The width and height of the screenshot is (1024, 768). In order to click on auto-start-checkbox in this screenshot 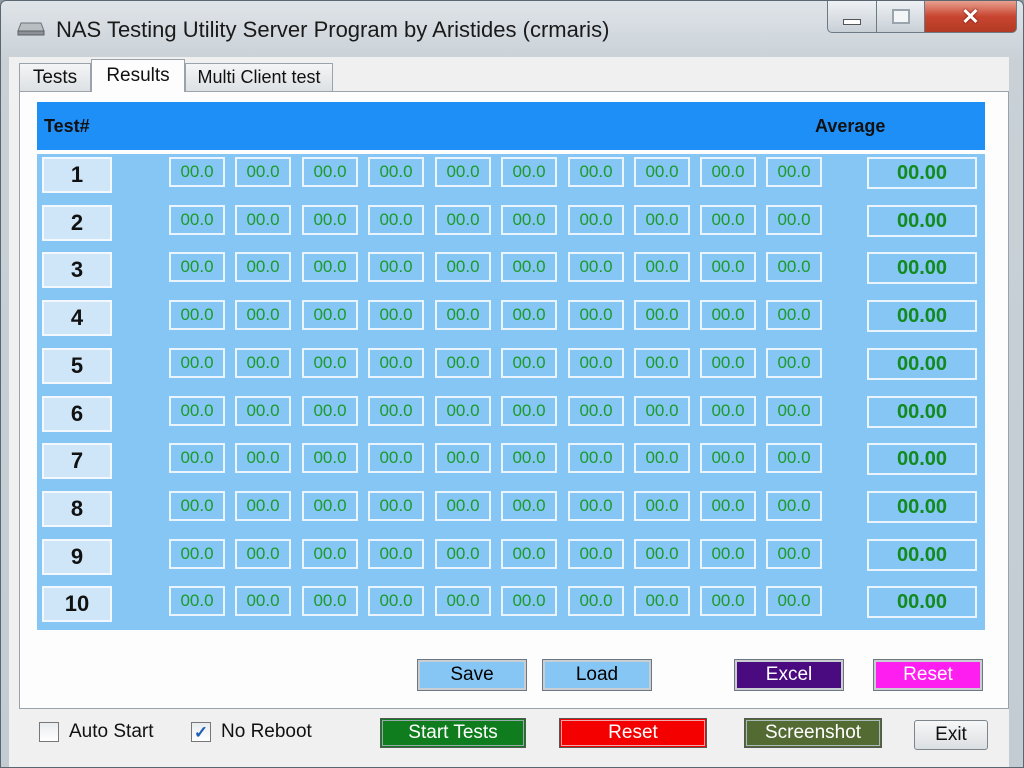, I will do `click(49, 732)`.